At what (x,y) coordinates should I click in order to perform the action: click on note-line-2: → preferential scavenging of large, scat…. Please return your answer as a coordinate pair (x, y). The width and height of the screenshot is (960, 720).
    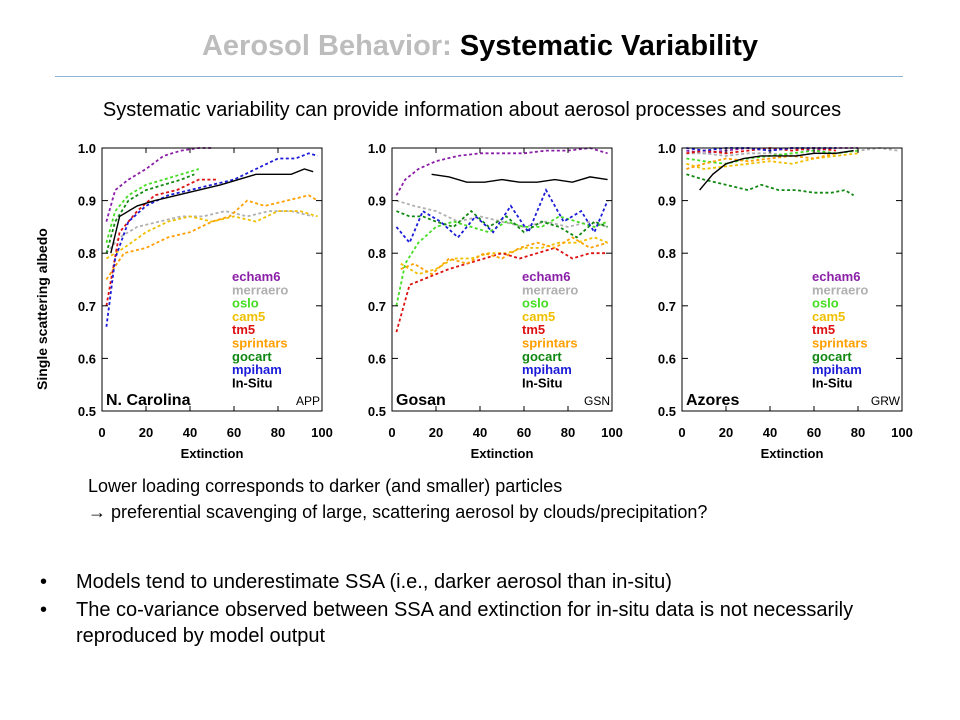
    Looking at the image, I should click on (398, 512).